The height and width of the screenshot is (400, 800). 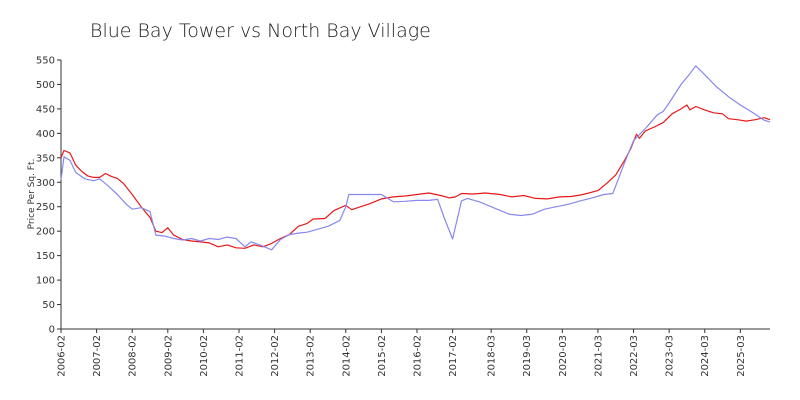 I want to click on y-tick-label: 250, so click(x=45, y=207).